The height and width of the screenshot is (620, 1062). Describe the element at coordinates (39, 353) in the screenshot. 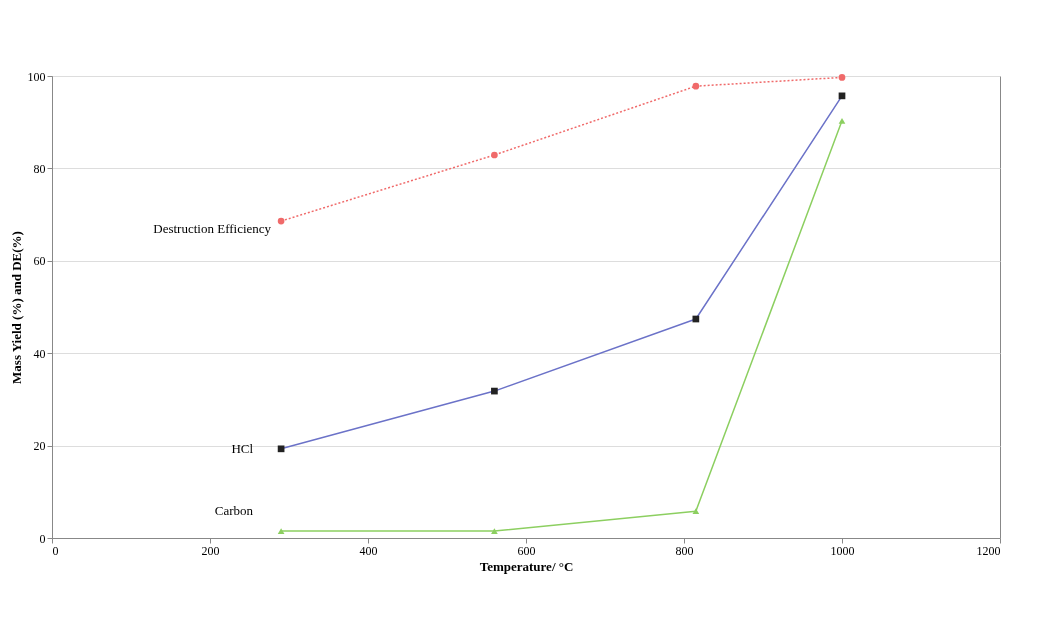

I see `y-tick-label: 40` at that location.